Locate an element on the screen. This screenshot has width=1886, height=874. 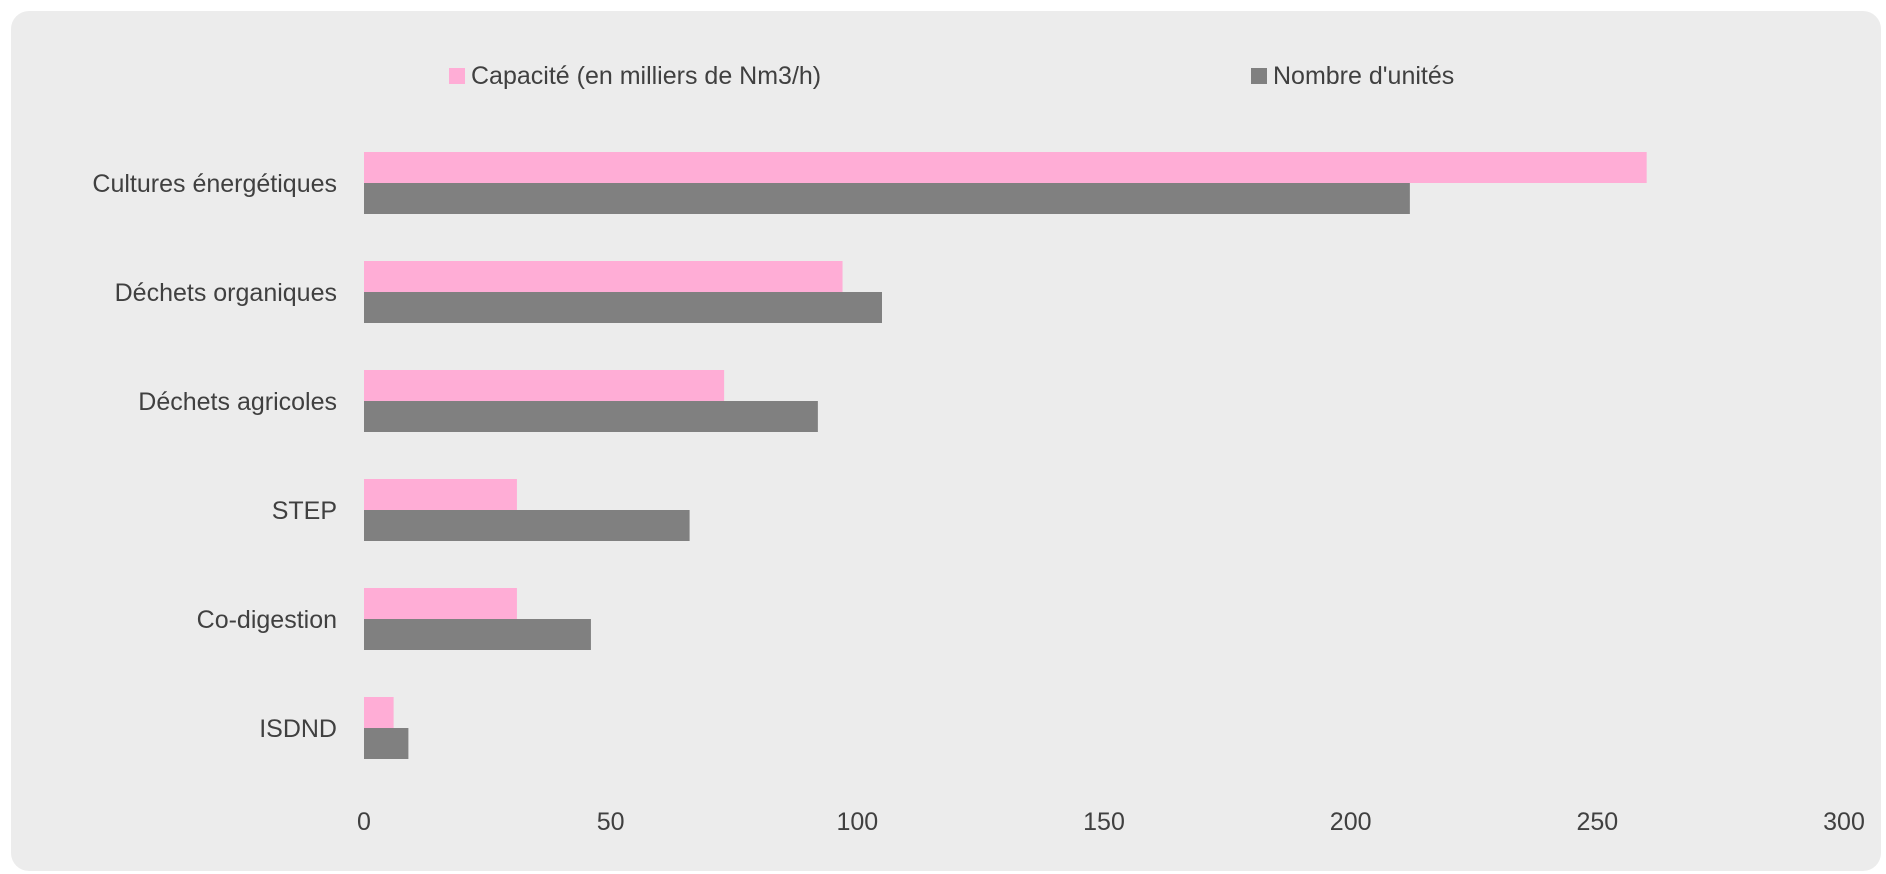
category-label: STEP is located at coordinates (304, 511).